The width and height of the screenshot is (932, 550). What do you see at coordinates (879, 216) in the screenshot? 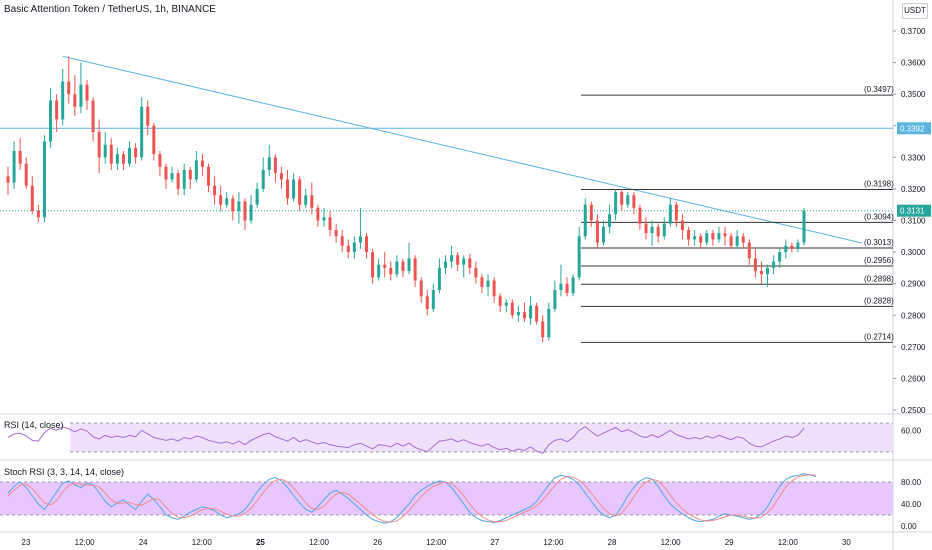
I see `fib-level-label: (0.3094)` at bounding box center [879, 216].